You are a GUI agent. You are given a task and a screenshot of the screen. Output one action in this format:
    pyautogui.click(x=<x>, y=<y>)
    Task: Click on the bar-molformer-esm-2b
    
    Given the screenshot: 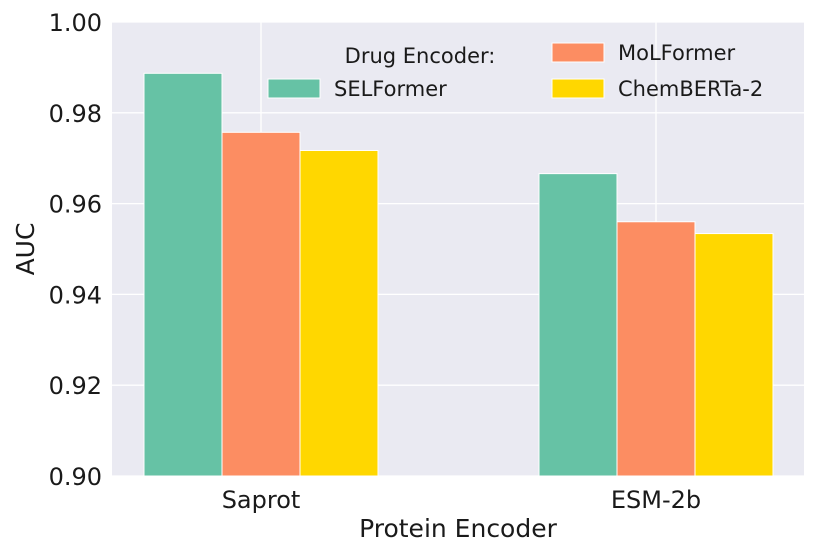 What is the action you would take?
    pyautogui.click(x=656, y=349)
    